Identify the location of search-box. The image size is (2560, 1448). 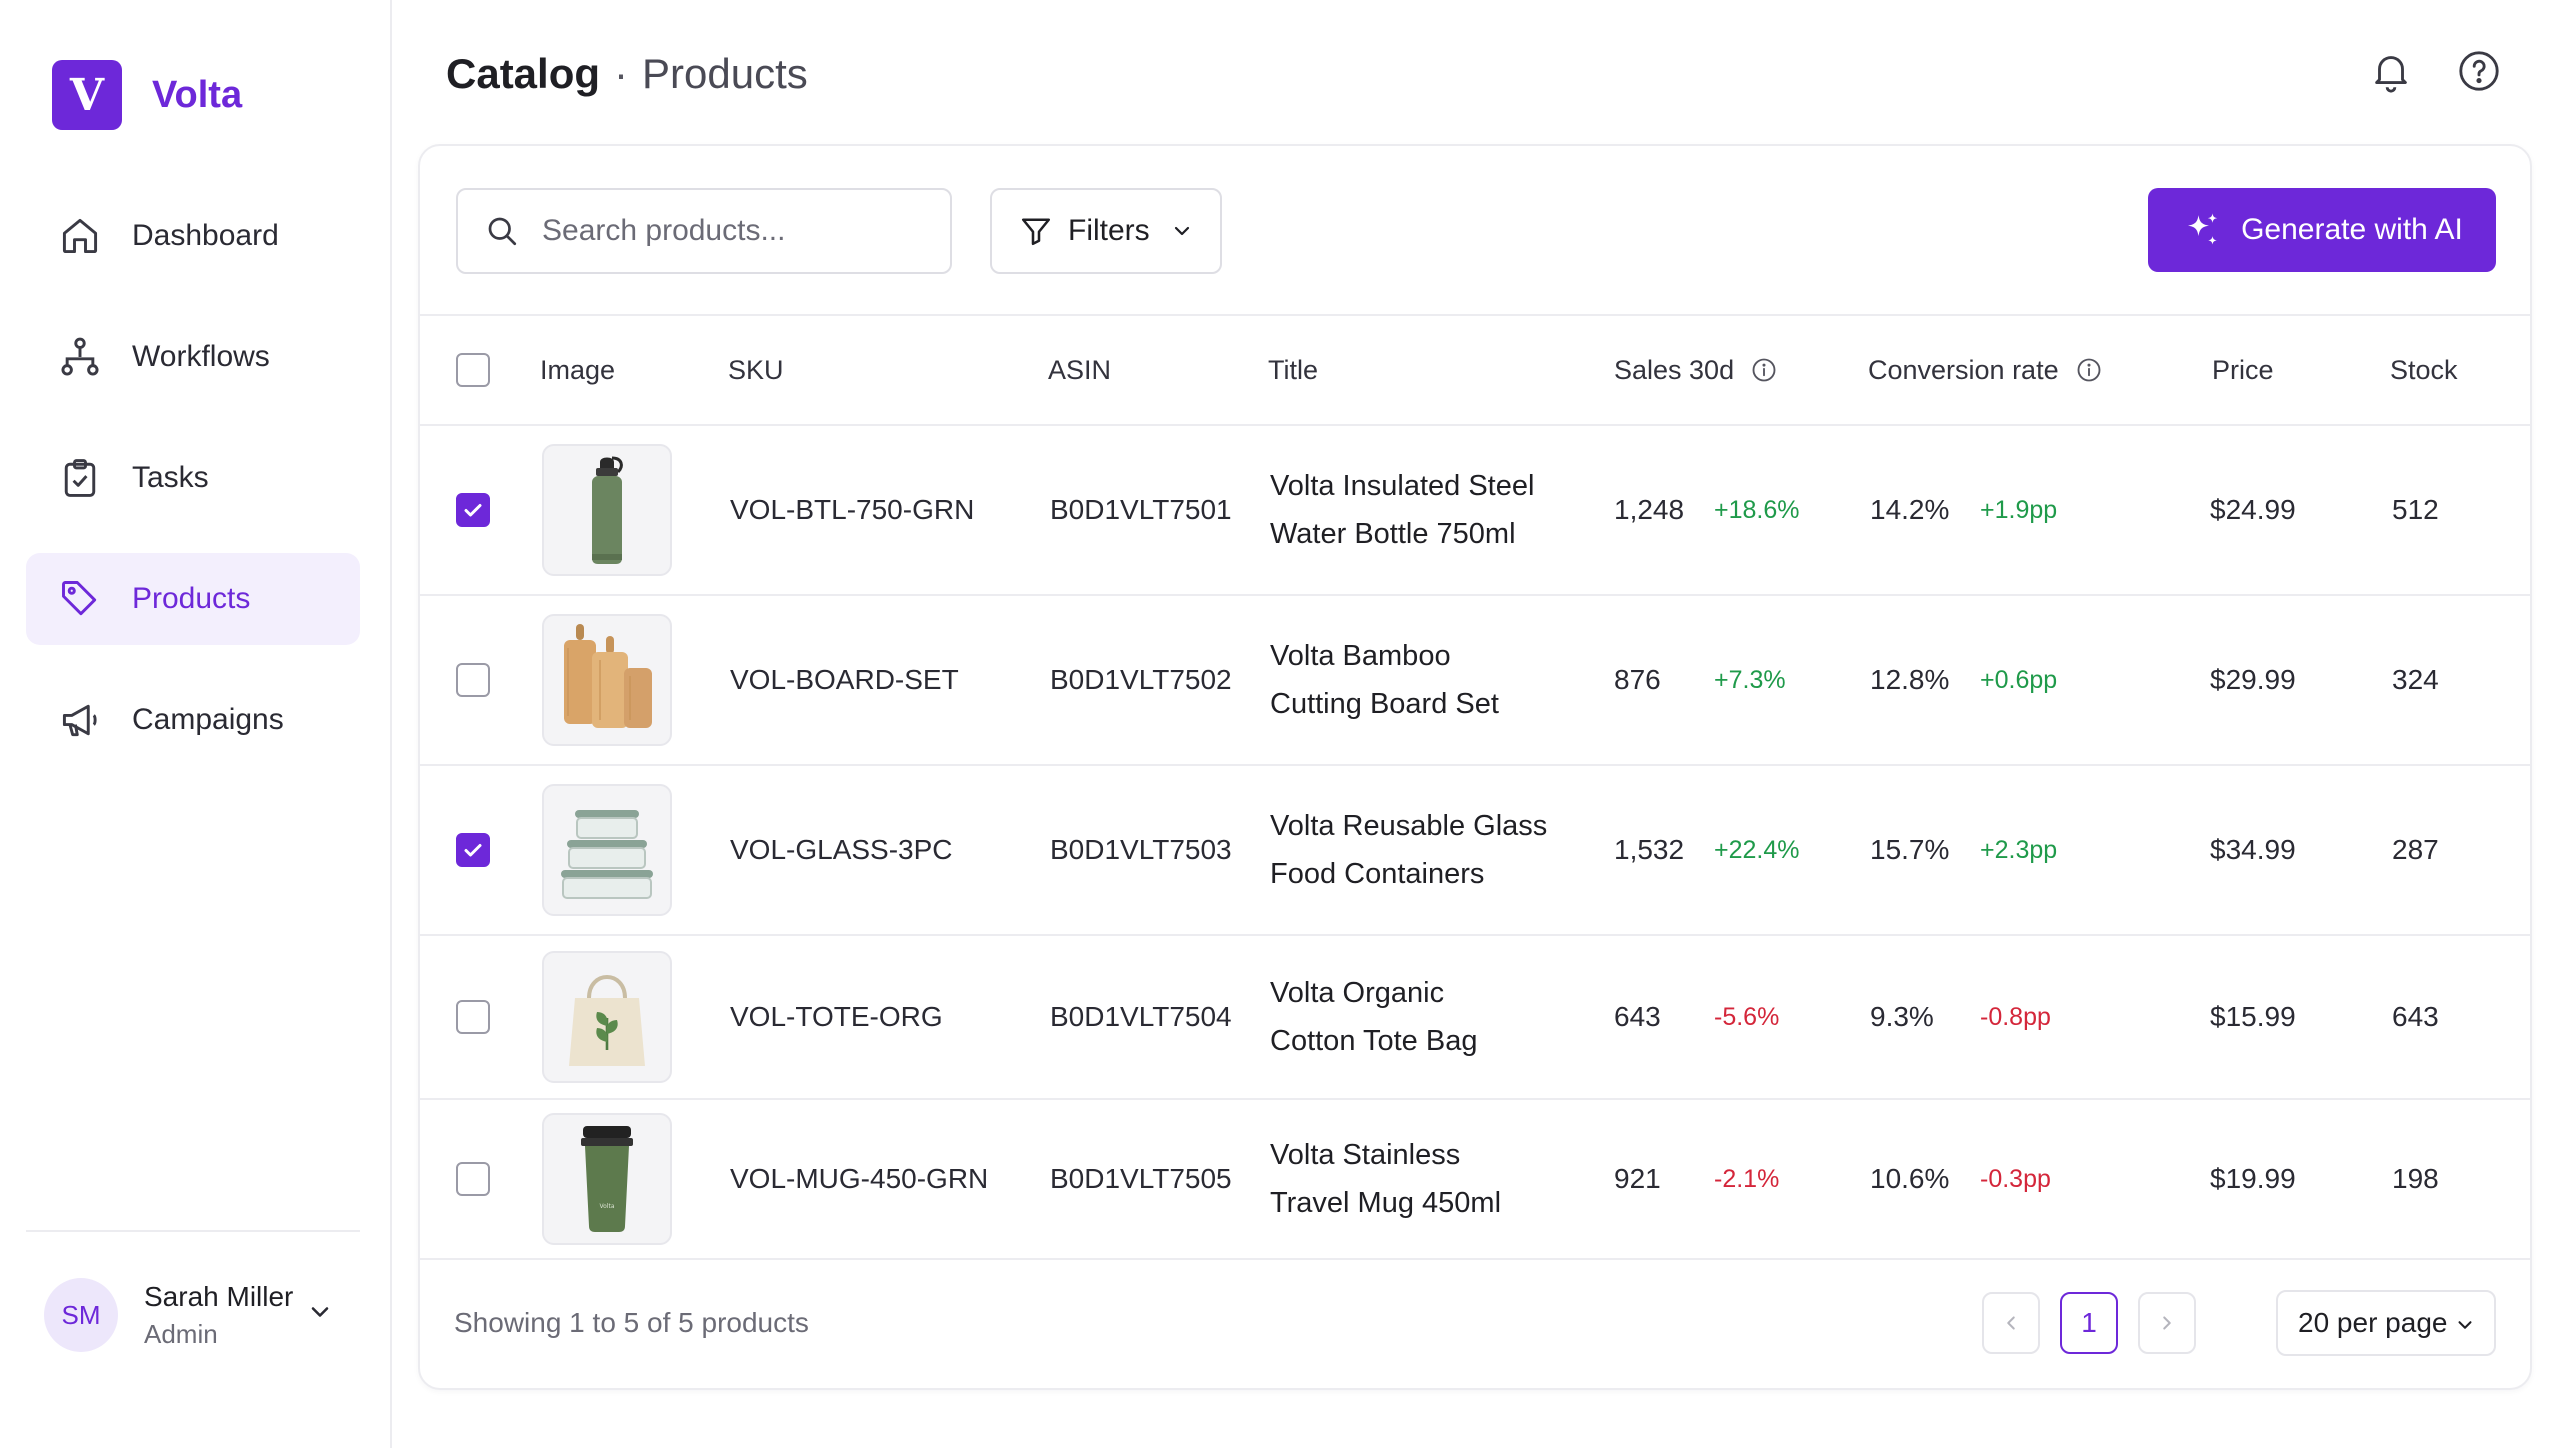
(704, 231).